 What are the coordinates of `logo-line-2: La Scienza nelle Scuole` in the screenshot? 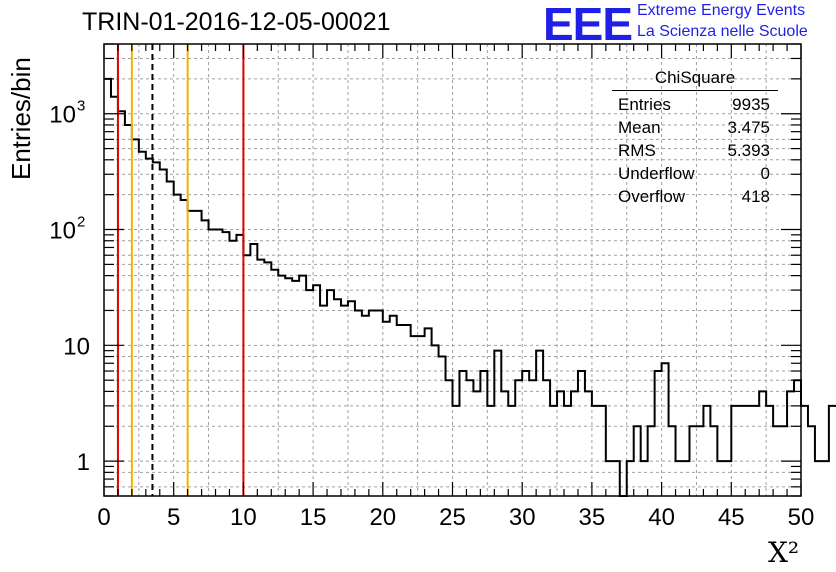 It's located at (722, 31).